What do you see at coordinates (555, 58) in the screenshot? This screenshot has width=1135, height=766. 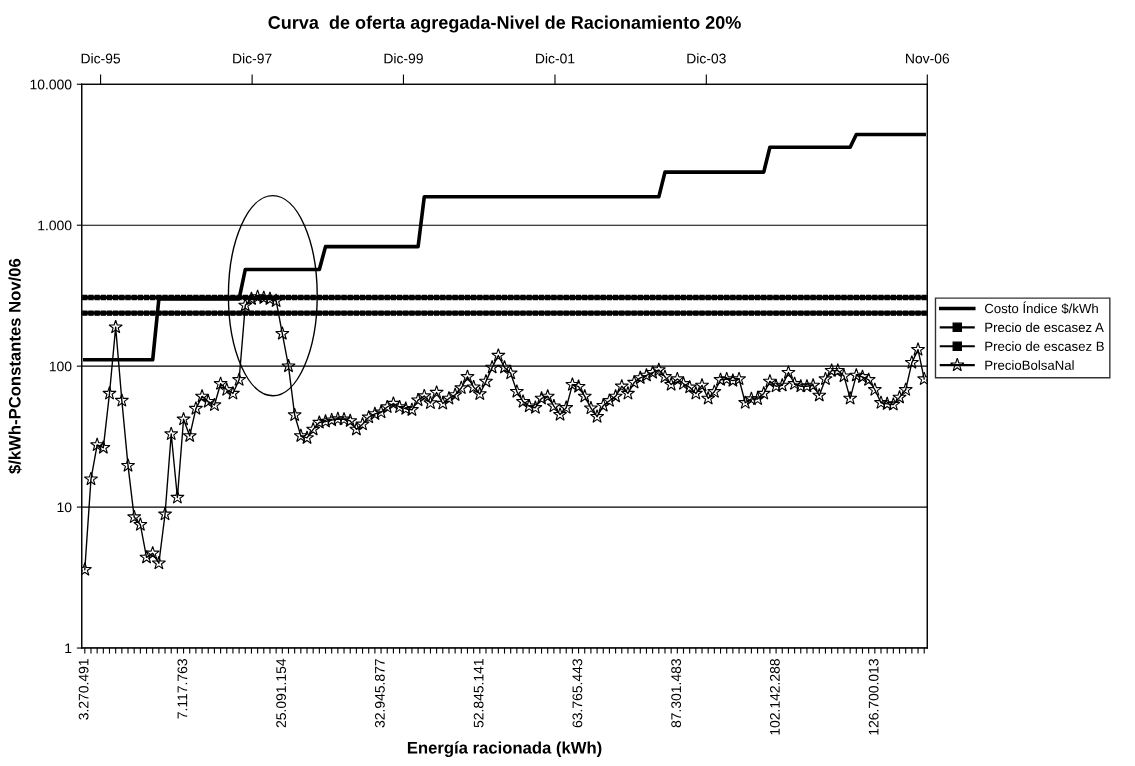 I see `x2-tick-label: Dic-01` at bounding box center [555, 58].